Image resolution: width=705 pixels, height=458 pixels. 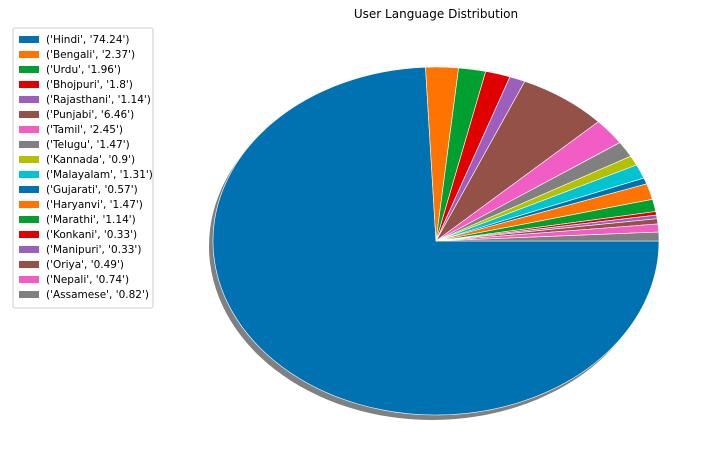 What do you see at coordinates (436, 14) in the screenshot?
I see `chart-title: User Language Distribution` at bounding box center [436, 14].